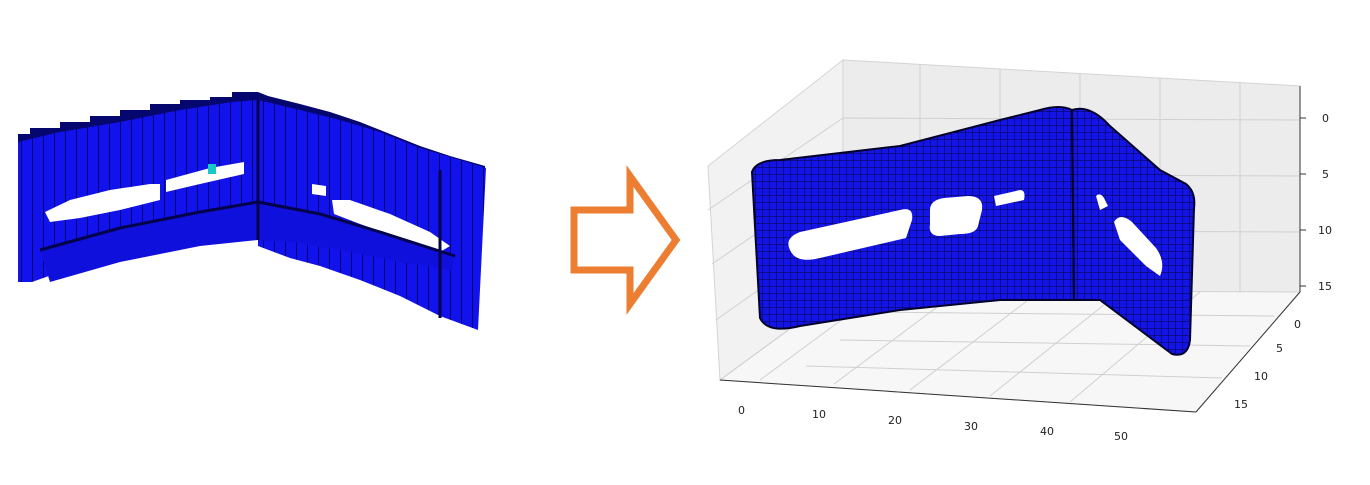 This screenshot has height=485, width=1370. I want to click on voxel-opening-left, so click(102, 203).